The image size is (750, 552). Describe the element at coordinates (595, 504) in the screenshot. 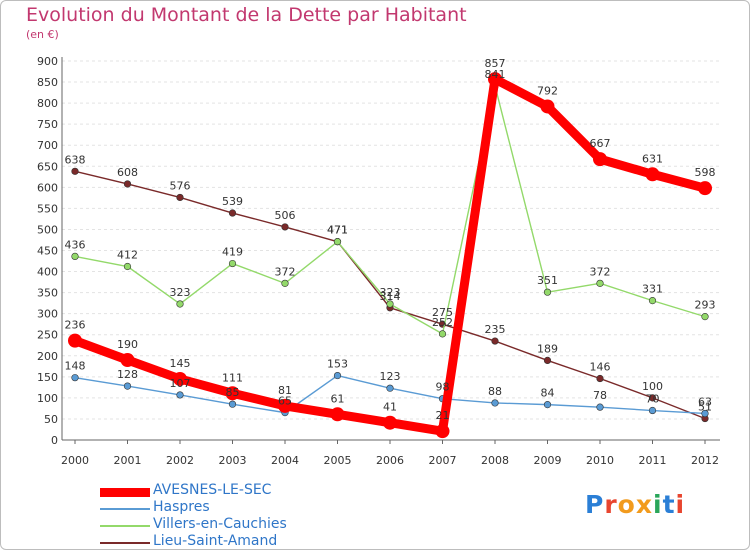

I see `logo-letter: P` at that location.